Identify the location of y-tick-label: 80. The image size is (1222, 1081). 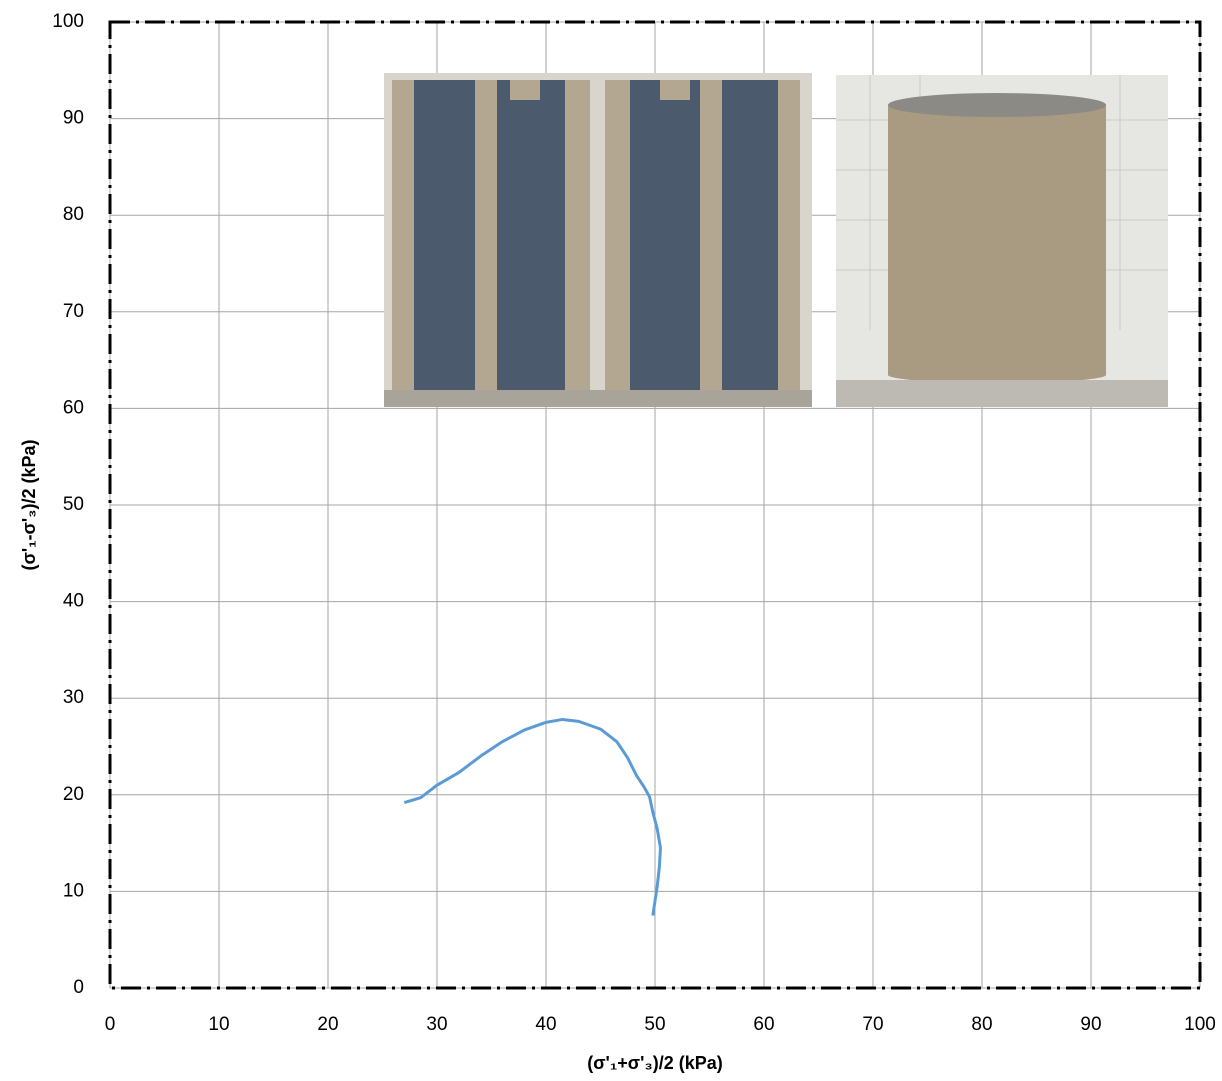
(73, 214).